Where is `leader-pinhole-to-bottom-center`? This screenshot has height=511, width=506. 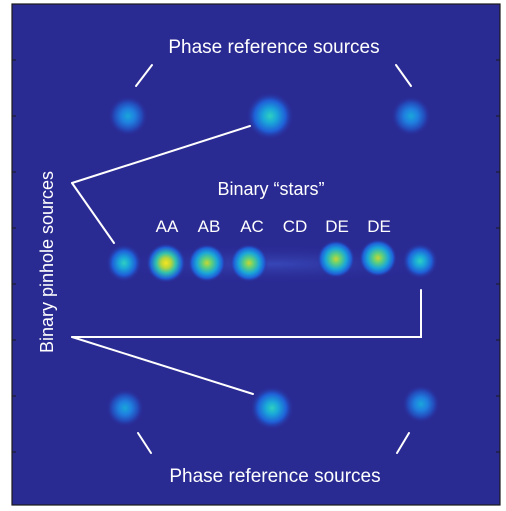 leader-pinhole-to-bottom-center is located at coordinates (162, 365).